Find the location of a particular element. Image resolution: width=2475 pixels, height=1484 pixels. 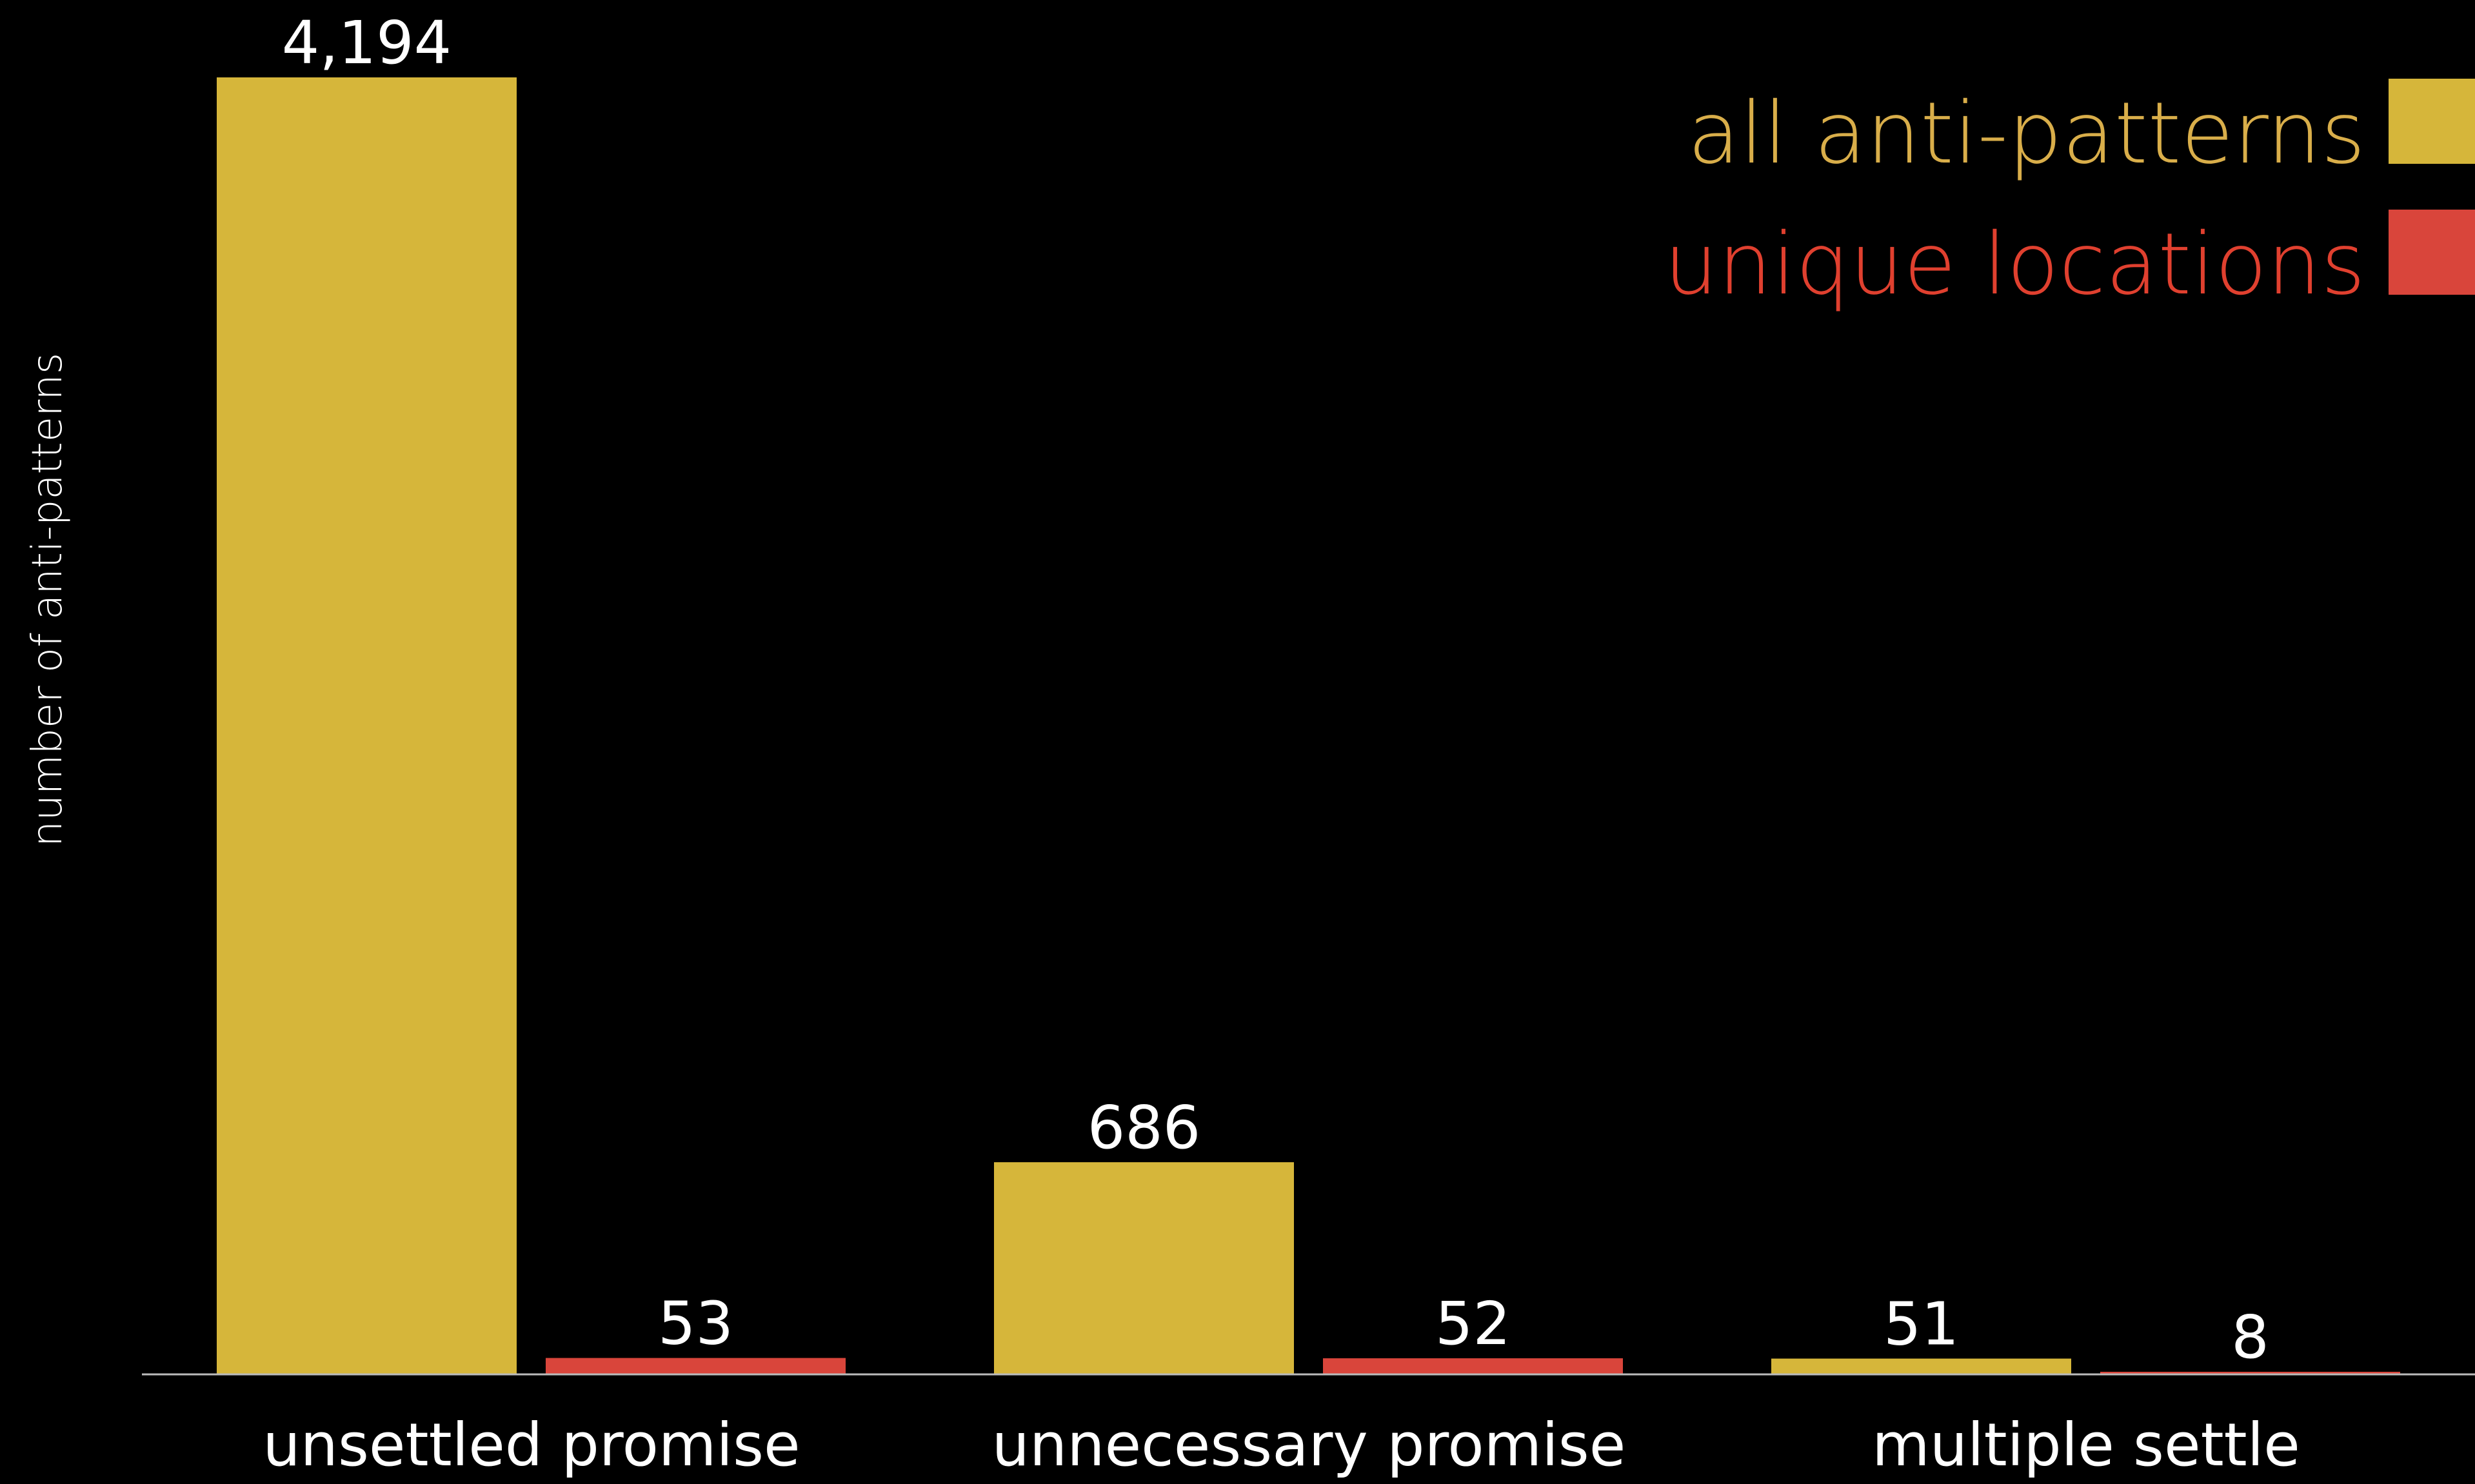

y-axis-label: number of anti-patterns is located at coordinates (48, 600).